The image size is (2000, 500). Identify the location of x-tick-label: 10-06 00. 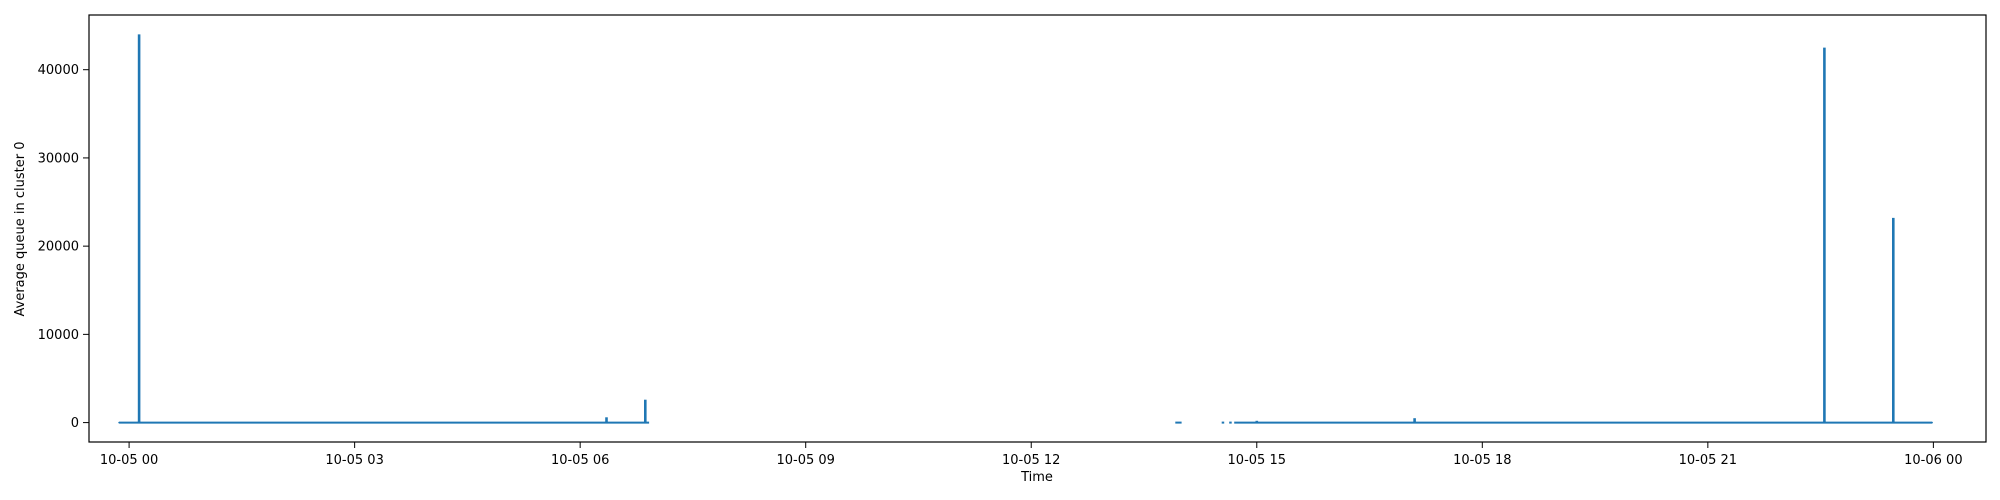
(1933, 460).